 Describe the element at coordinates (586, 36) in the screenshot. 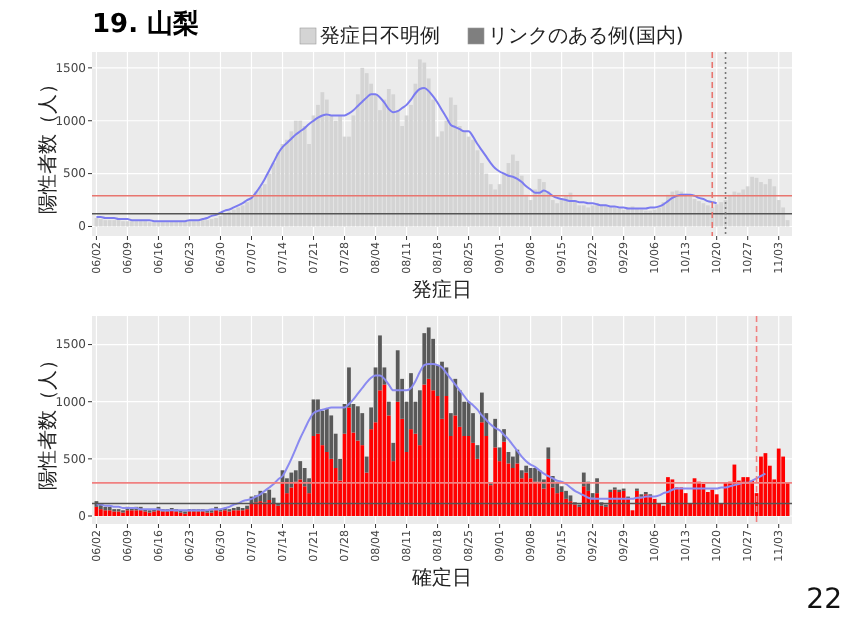

I see `legend-label: リンクのある例(国内)` at that location.